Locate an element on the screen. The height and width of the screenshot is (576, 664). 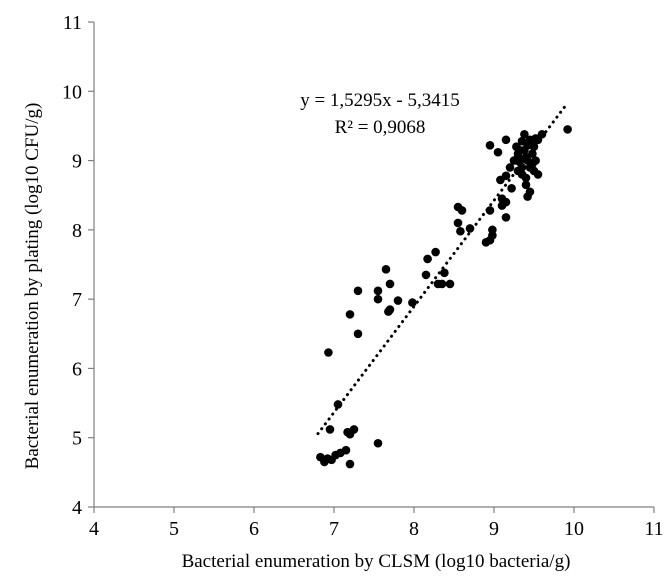
trendline-equation: y = 1,5295x - 5,3415 is located at coordinates (380, 100).